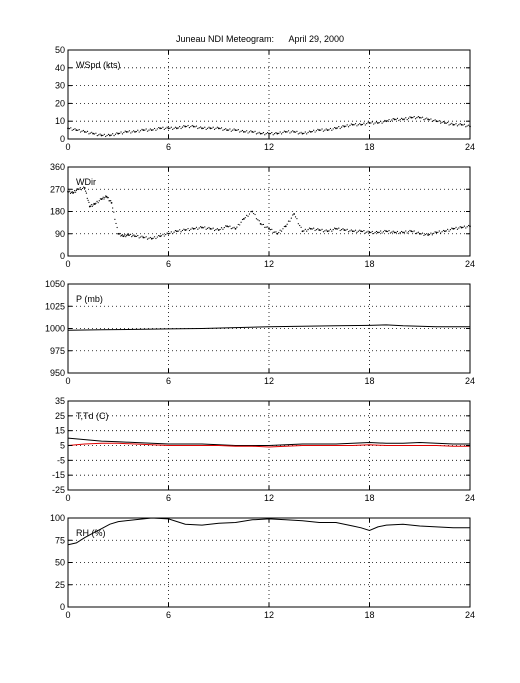  I want to click on y-tick-label: 40, so click(60, 68).